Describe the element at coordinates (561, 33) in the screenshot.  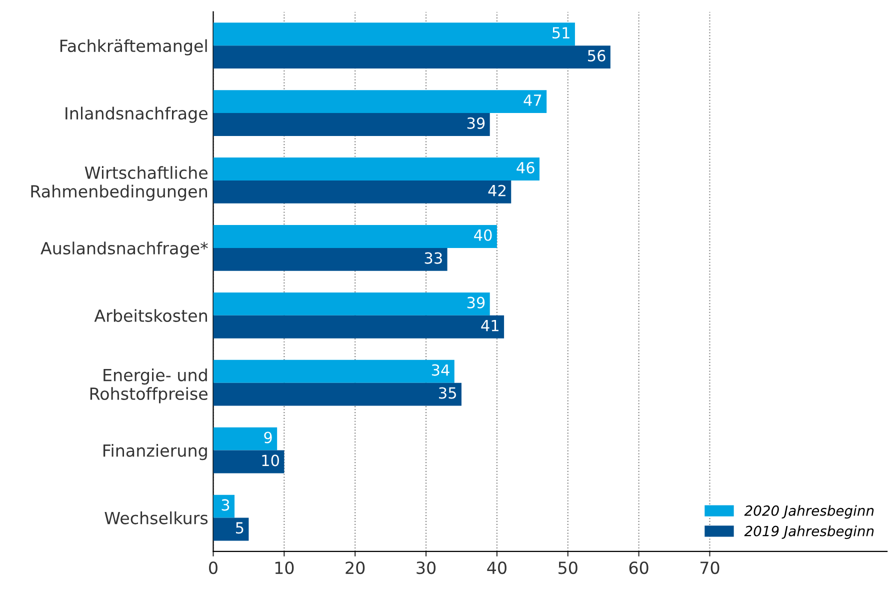
I see `data-label: 51` at that location.